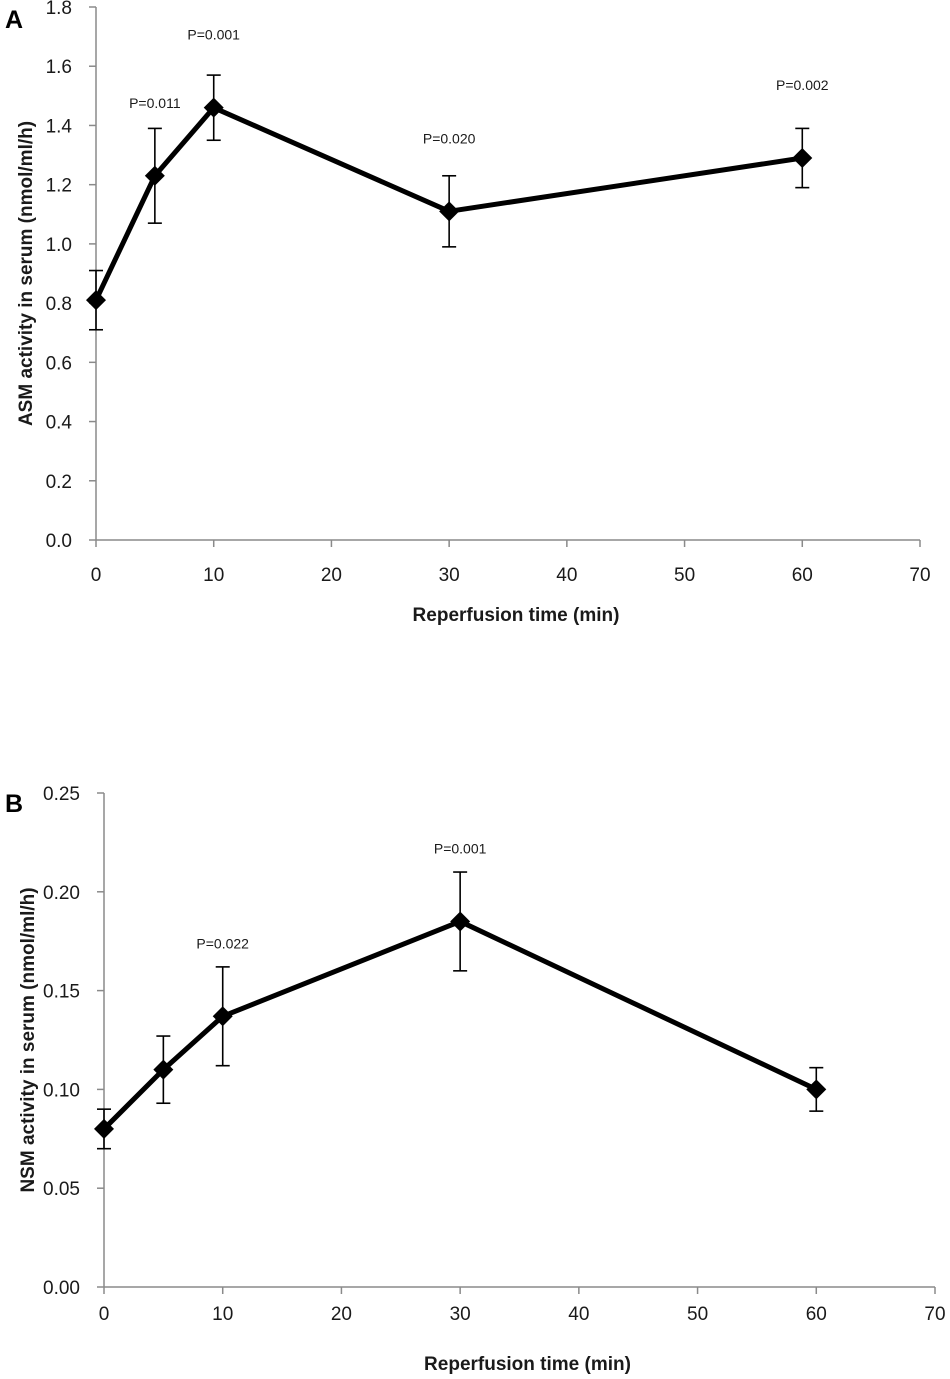 This screenshot has width=950, height=1379. I want to click on y-axis-label: NSM activity in serum (nmol/ml/h), so click(28, 1039).